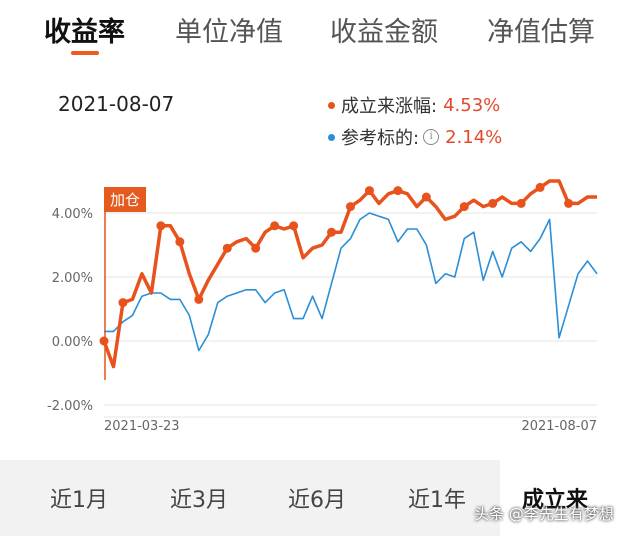  Describe the element at coordinates (70, 406) in the screenshot. I see `y-tick-label: -2.00%` at that location.